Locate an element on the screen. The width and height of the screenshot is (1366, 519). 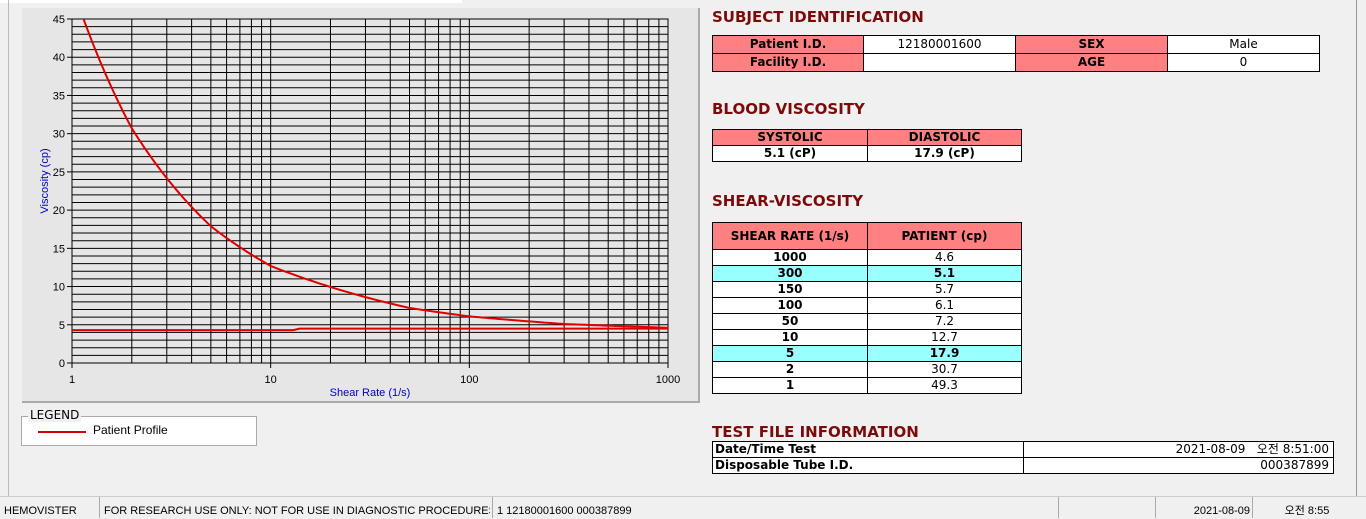
patient-cp-cell: 12.7 is located at coordinates (944, 337).